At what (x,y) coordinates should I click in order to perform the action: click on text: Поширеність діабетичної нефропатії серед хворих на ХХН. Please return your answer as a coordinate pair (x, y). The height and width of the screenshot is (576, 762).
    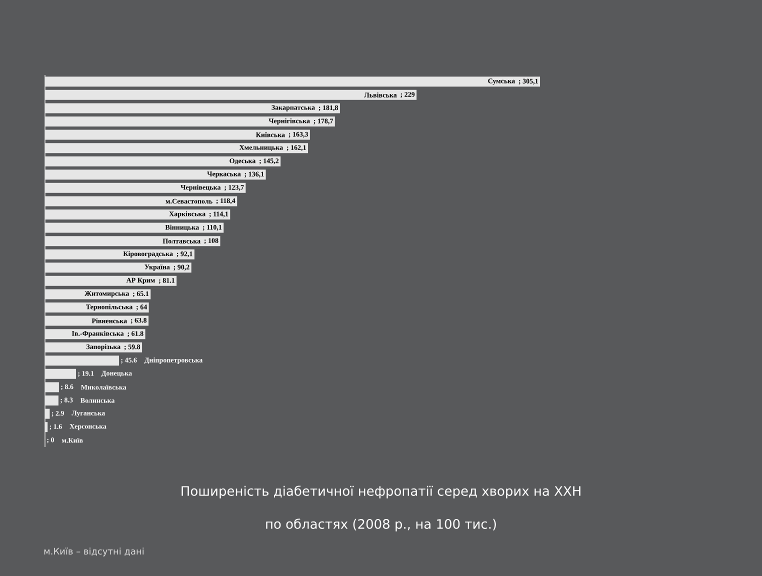
    Looking at the image, I should click on (381, 492).